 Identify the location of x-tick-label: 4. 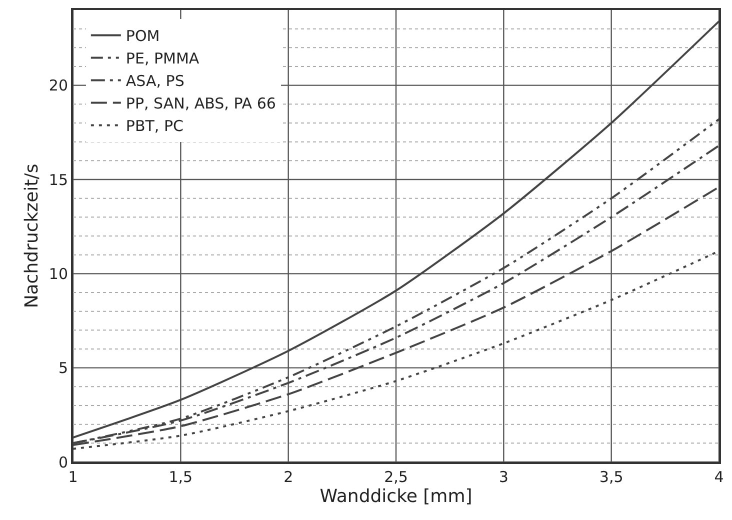
(719, 477).